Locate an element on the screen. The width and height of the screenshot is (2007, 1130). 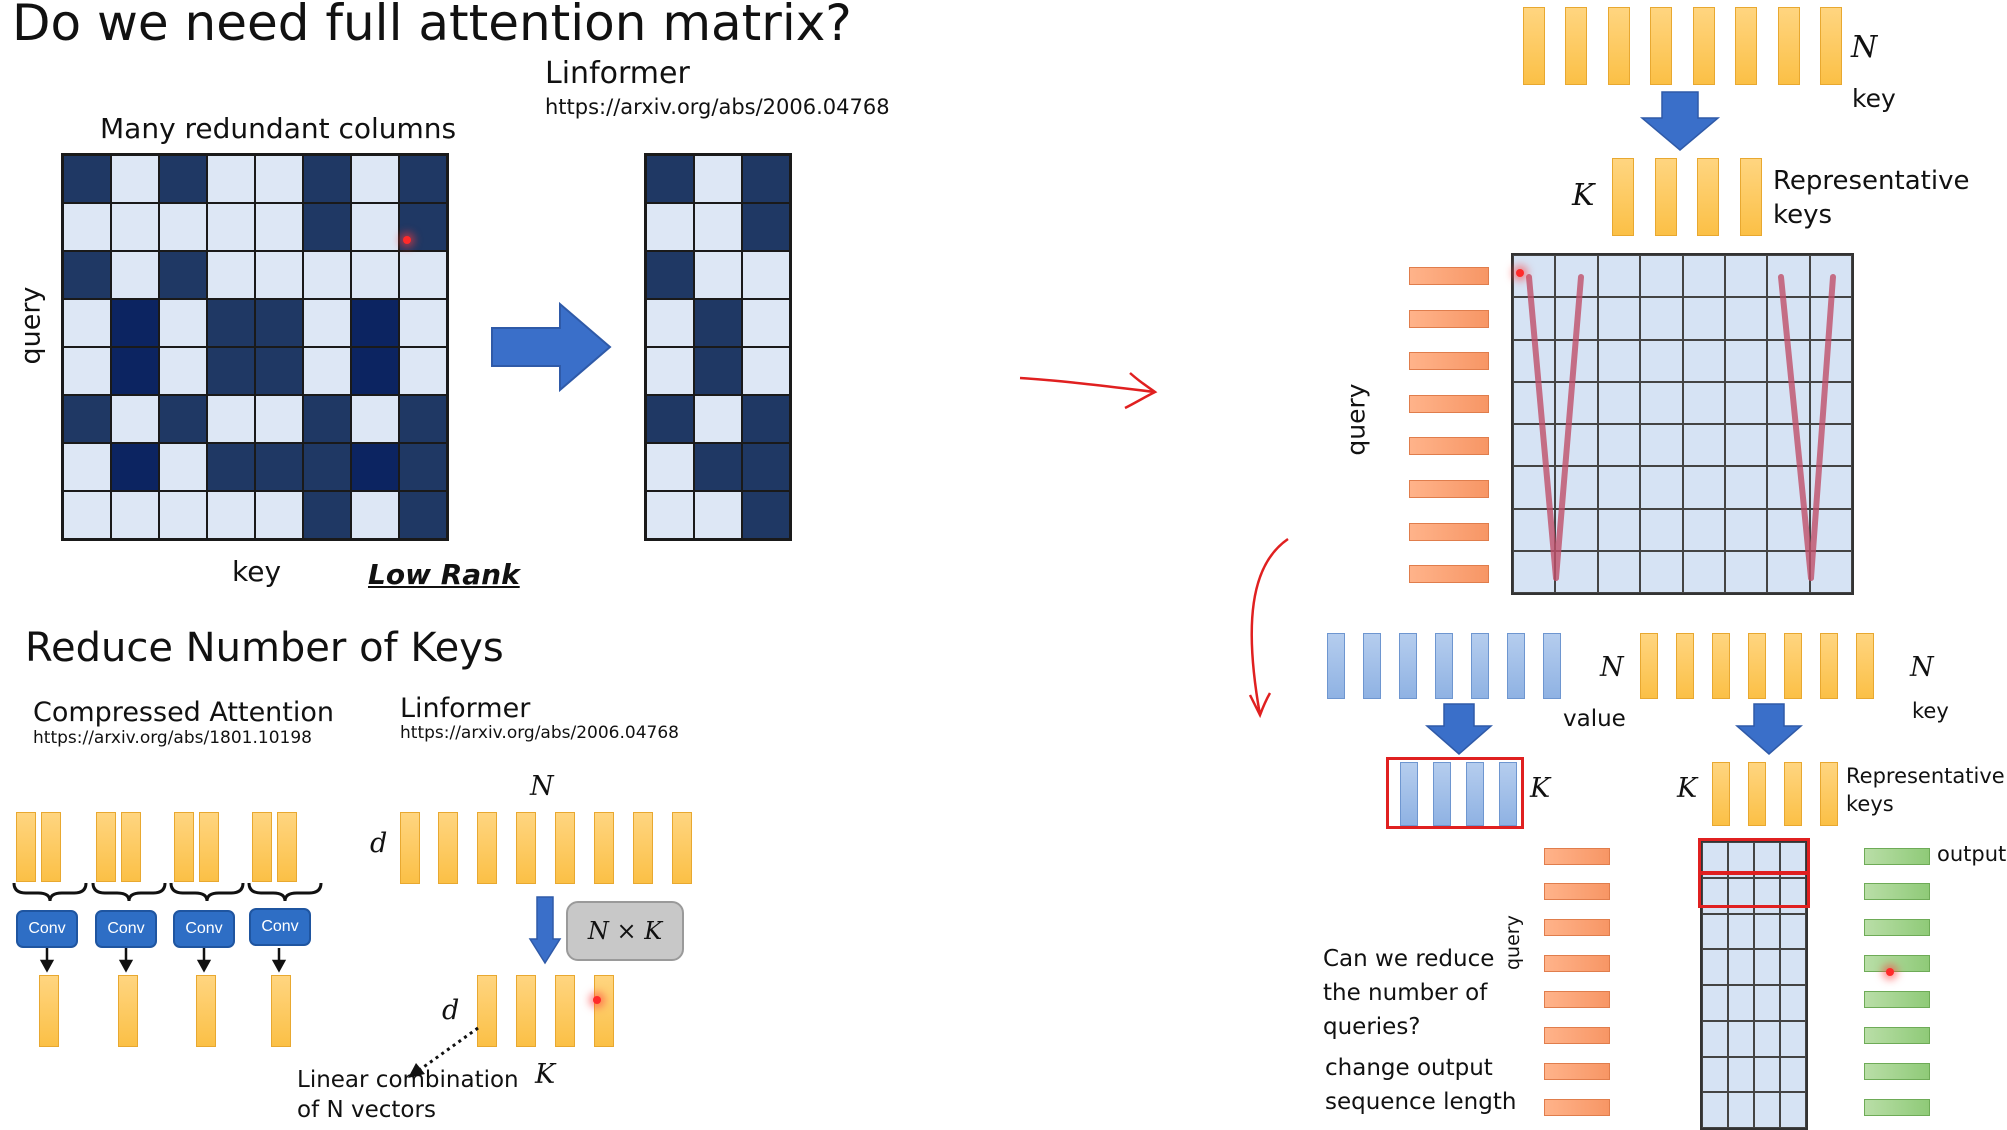
n-label-key: N is located at coordinates (1922, 667).